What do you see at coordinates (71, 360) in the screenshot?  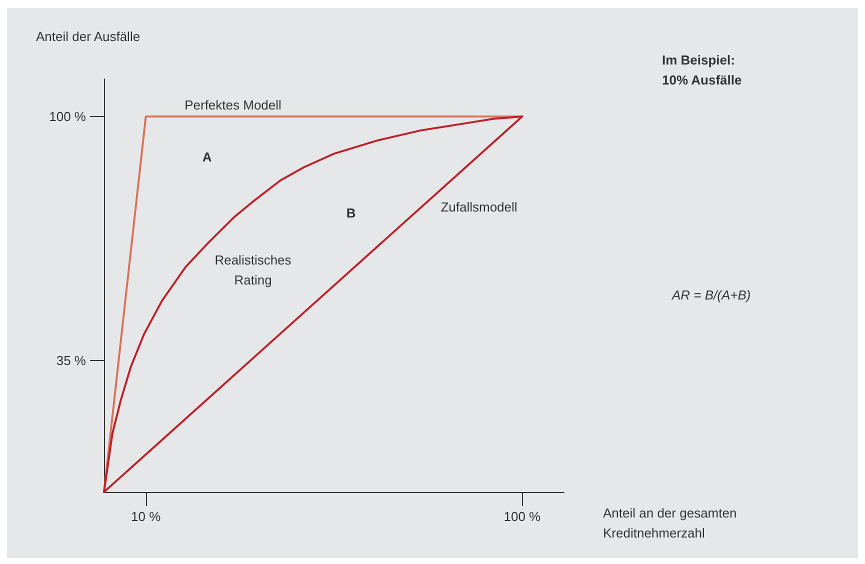 I see `y-tick-label: 35 %` at bounding box center [71, 360].